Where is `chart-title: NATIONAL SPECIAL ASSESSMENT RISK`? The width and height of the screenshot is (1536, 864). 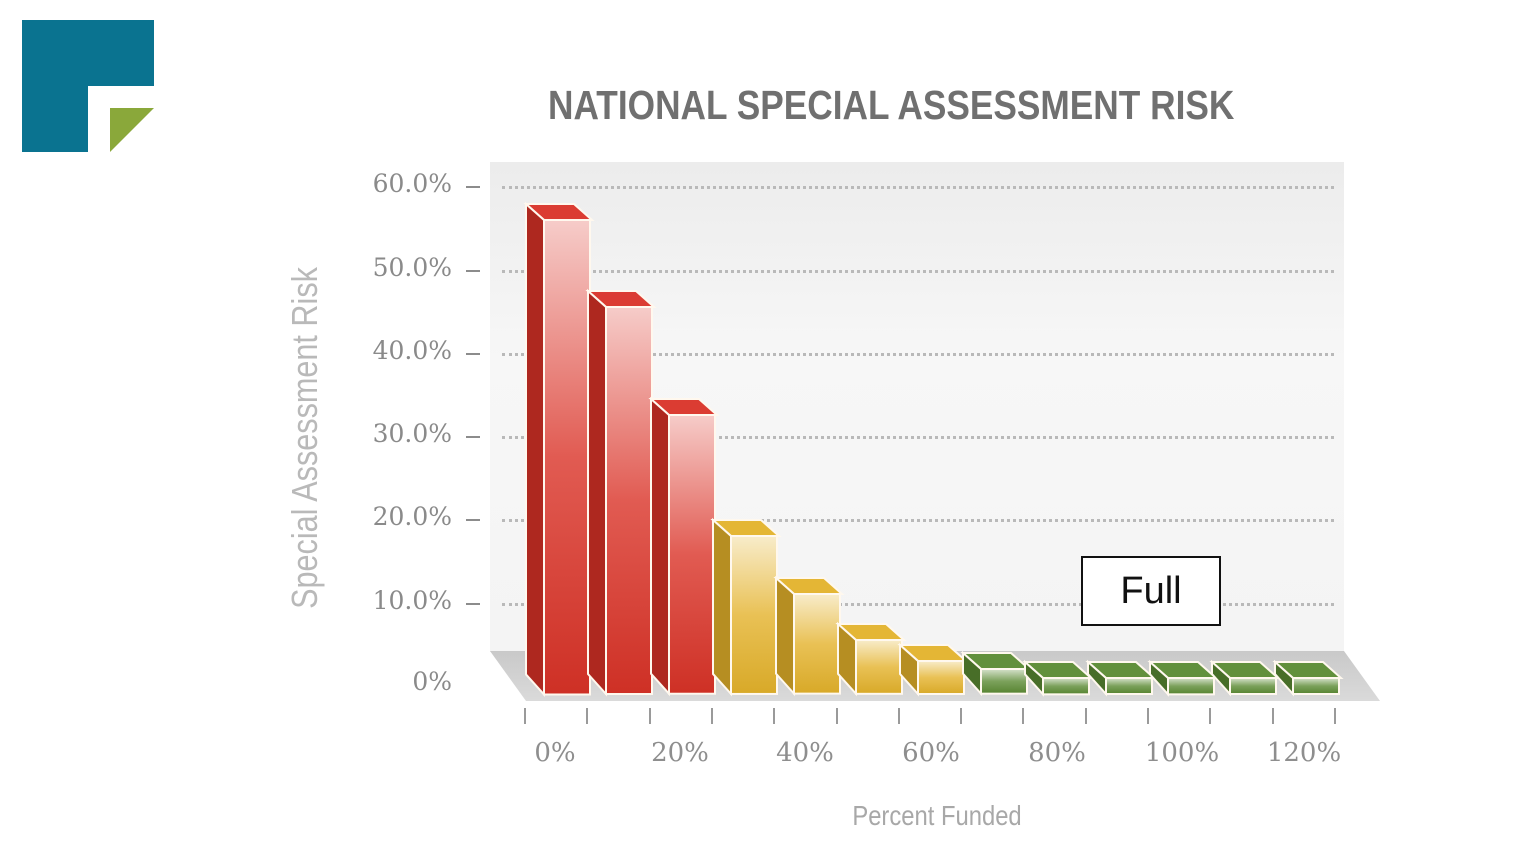
chart-title: NATIONAL SPECIAL ASSESSMENT RISK is located at coordinates (891, 105).